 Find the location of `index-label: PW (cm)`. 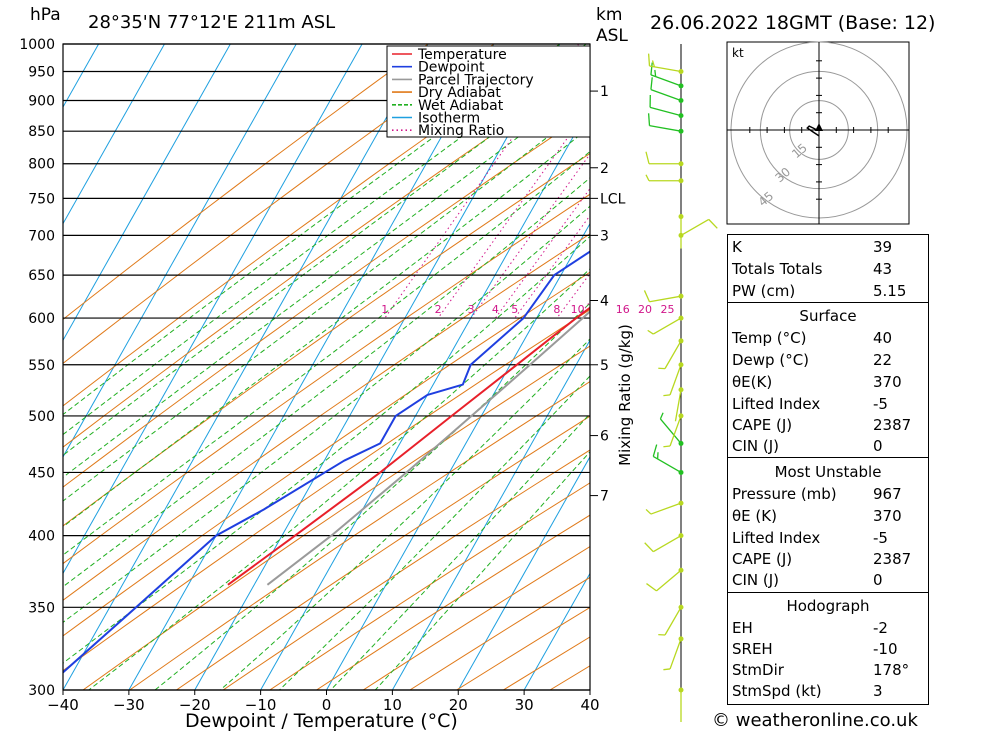

index-label: PW (cm) is located at coordinates (764, 291).